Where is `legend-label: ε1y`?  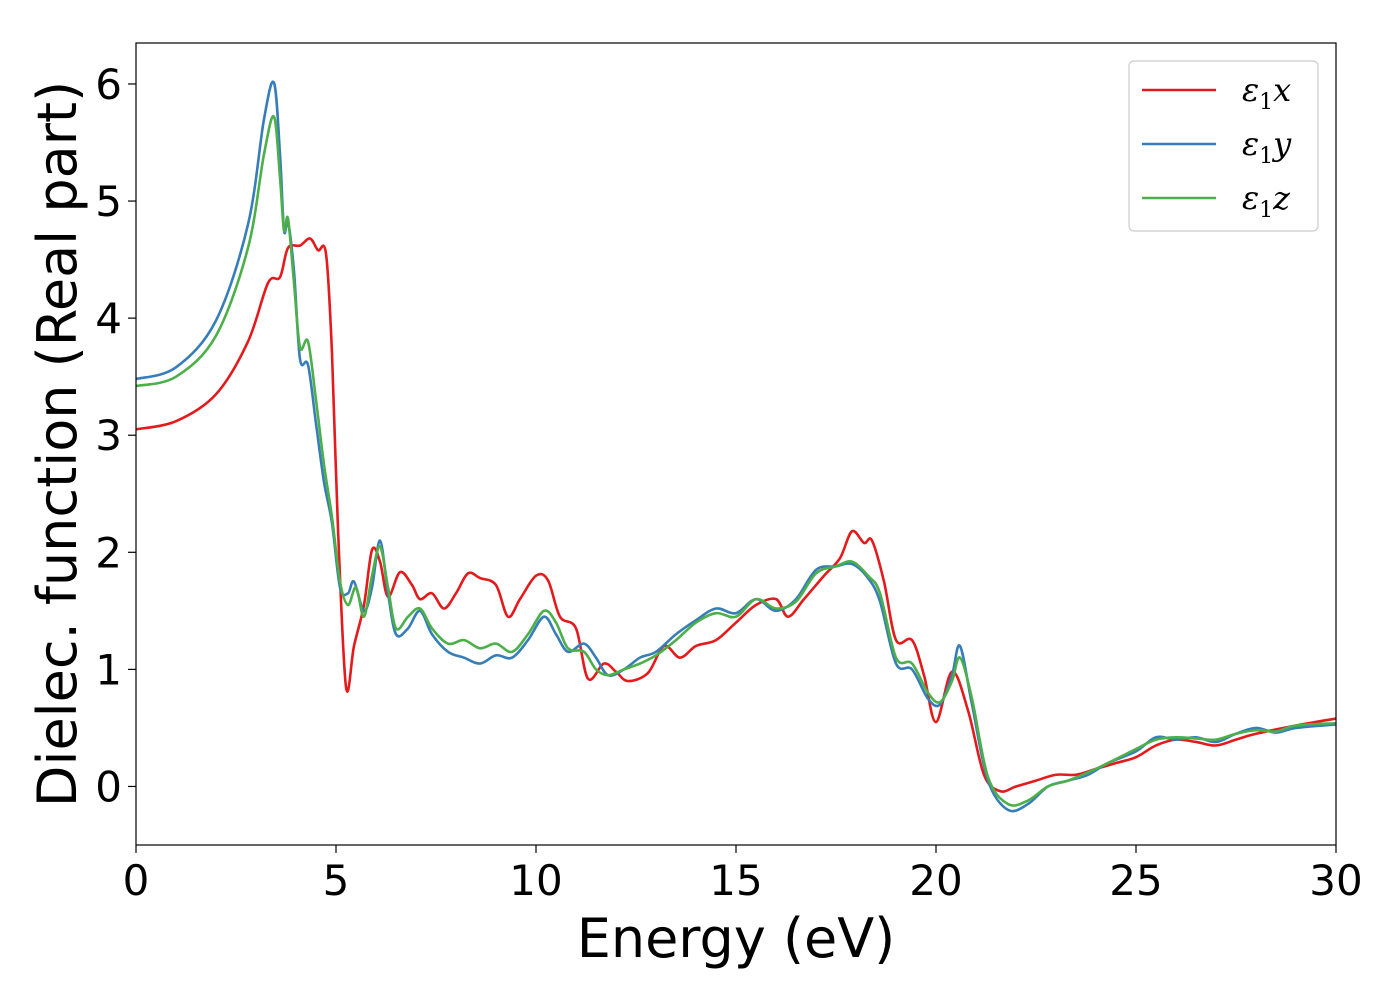 legend-label: ε1y is located at coordinates (1267, 147).